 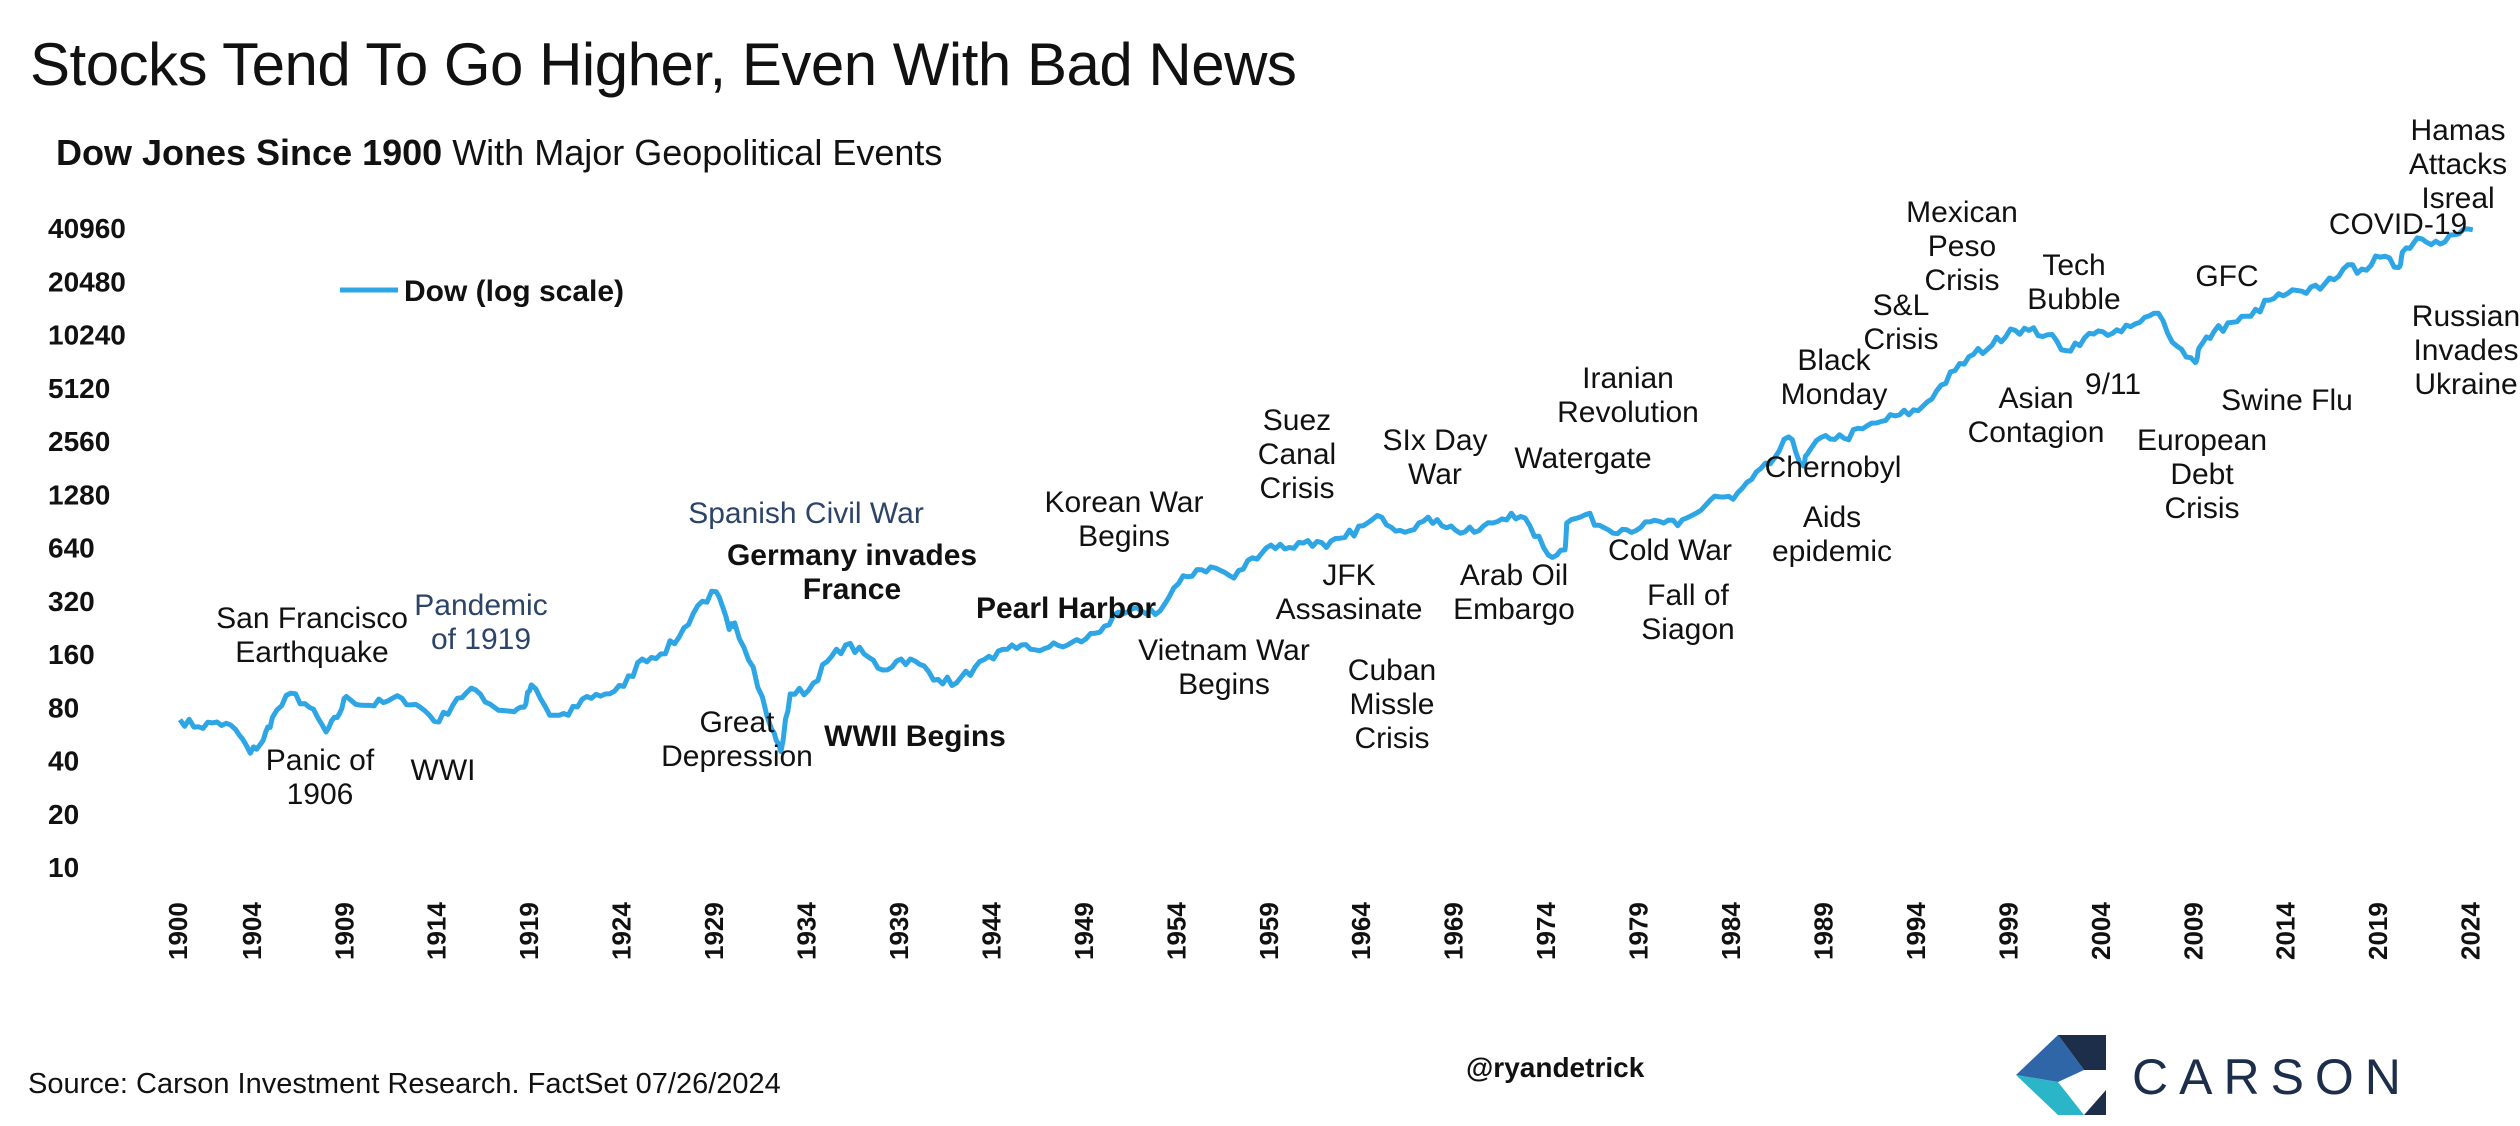 What do you see at coordinates (1555, 1067) in the screenshot?
I see `author-handle: @ryandetrick` at bounding box center [1555, 1067].